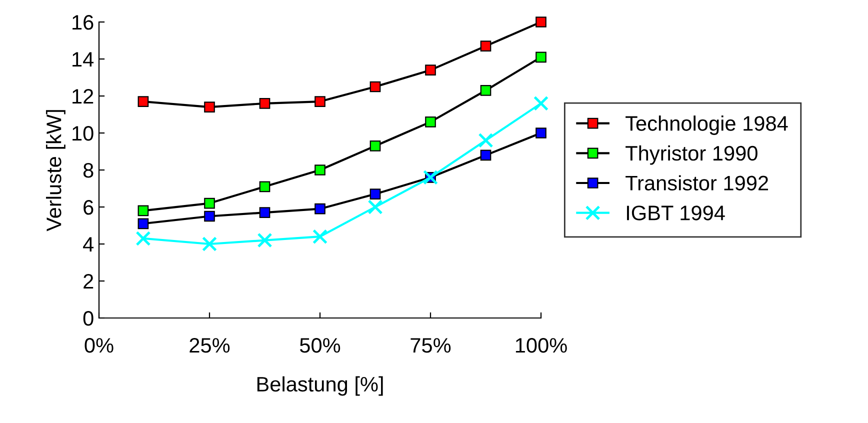 The height and width of the screenshot is (423, 868). I want to click on y-tick-label: 0, so click(88, 318).